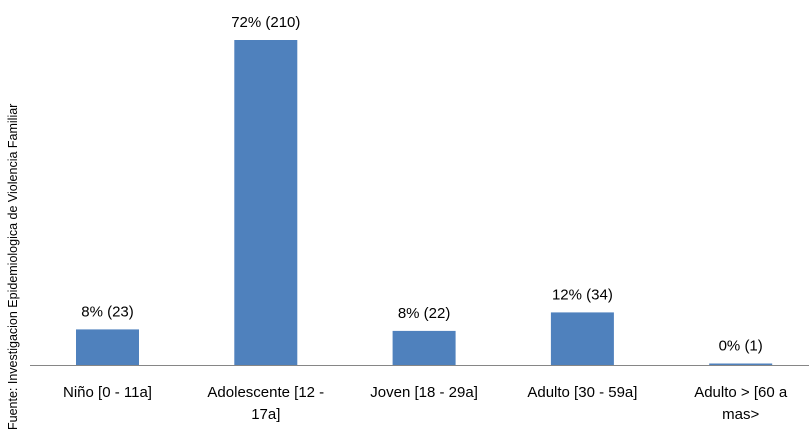 The height and width of the screenshot is (430, 809). What do you see at coordinates (741, 392) in the screenshot?
I see `x-tick-label-line: Adulto > [60 a` at bounding box center [741, 392].